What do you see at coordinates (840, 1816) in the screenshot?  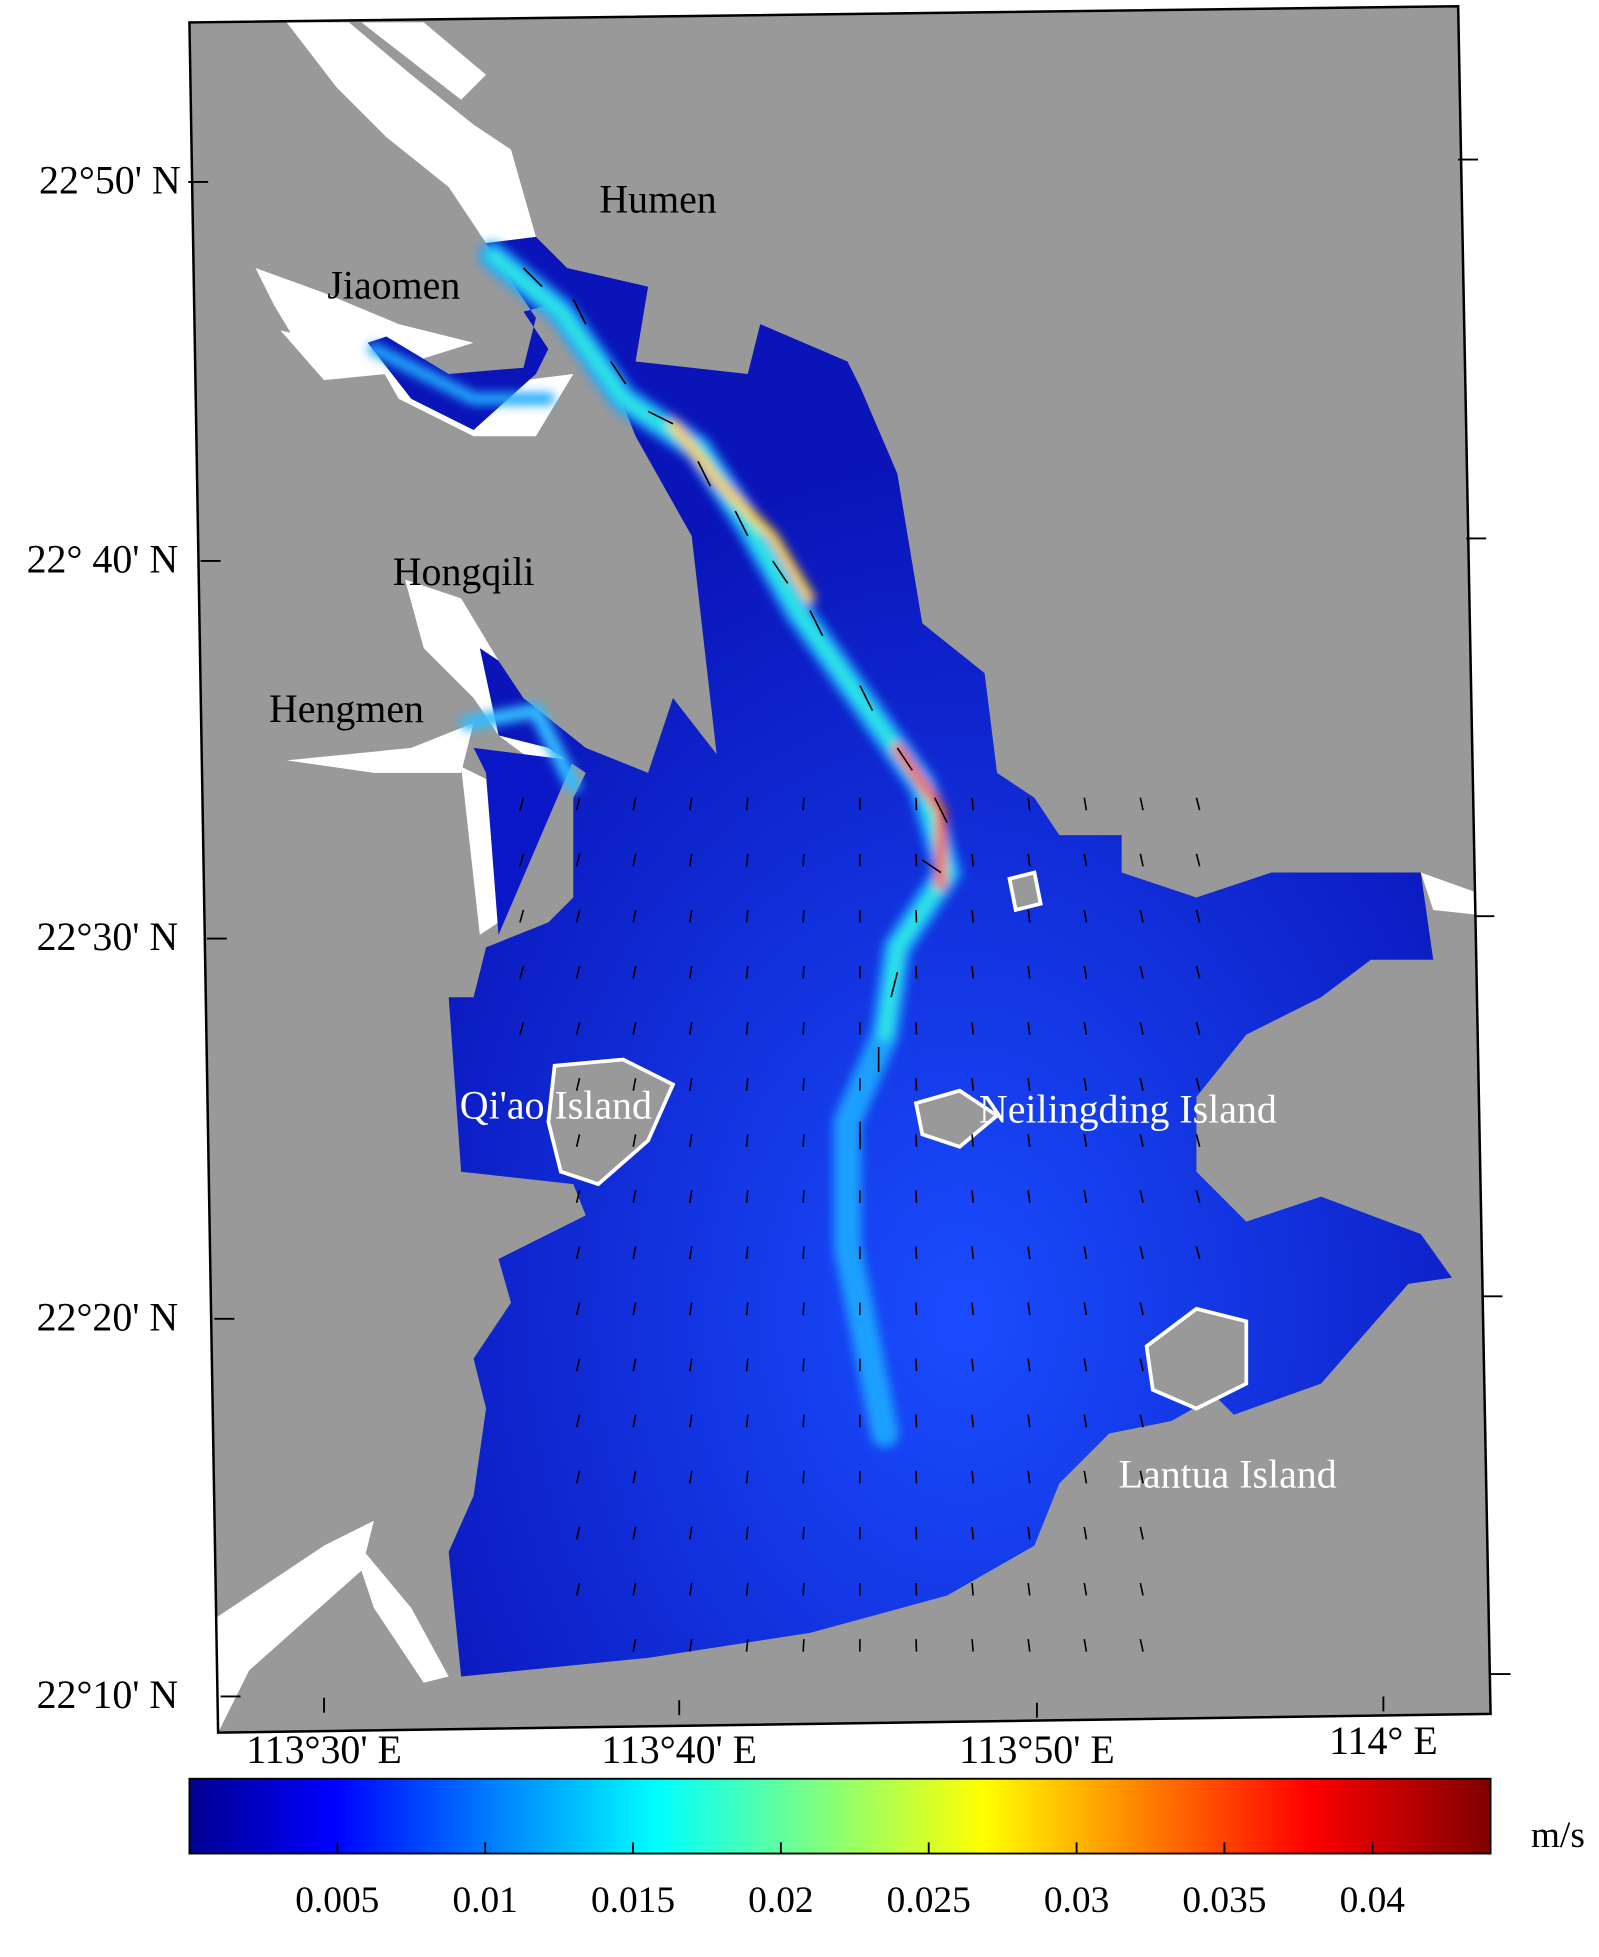 I see `colorbar` at bounding box center [840, 1816].